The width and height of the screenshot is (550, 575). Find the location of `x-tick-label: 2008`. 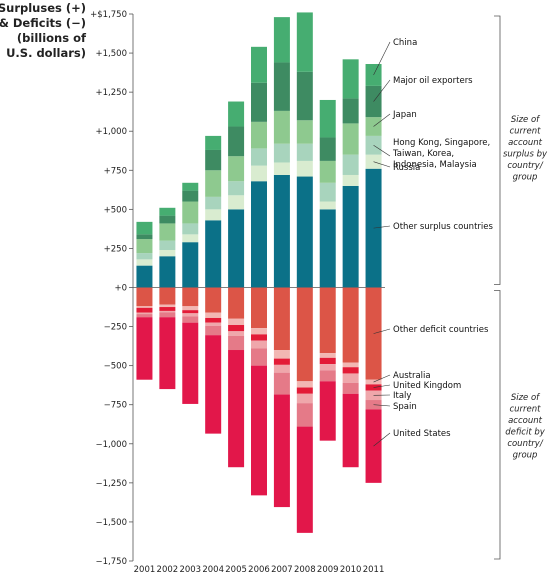

x-tick-label: 2008 is located at coordinates (305, 570).